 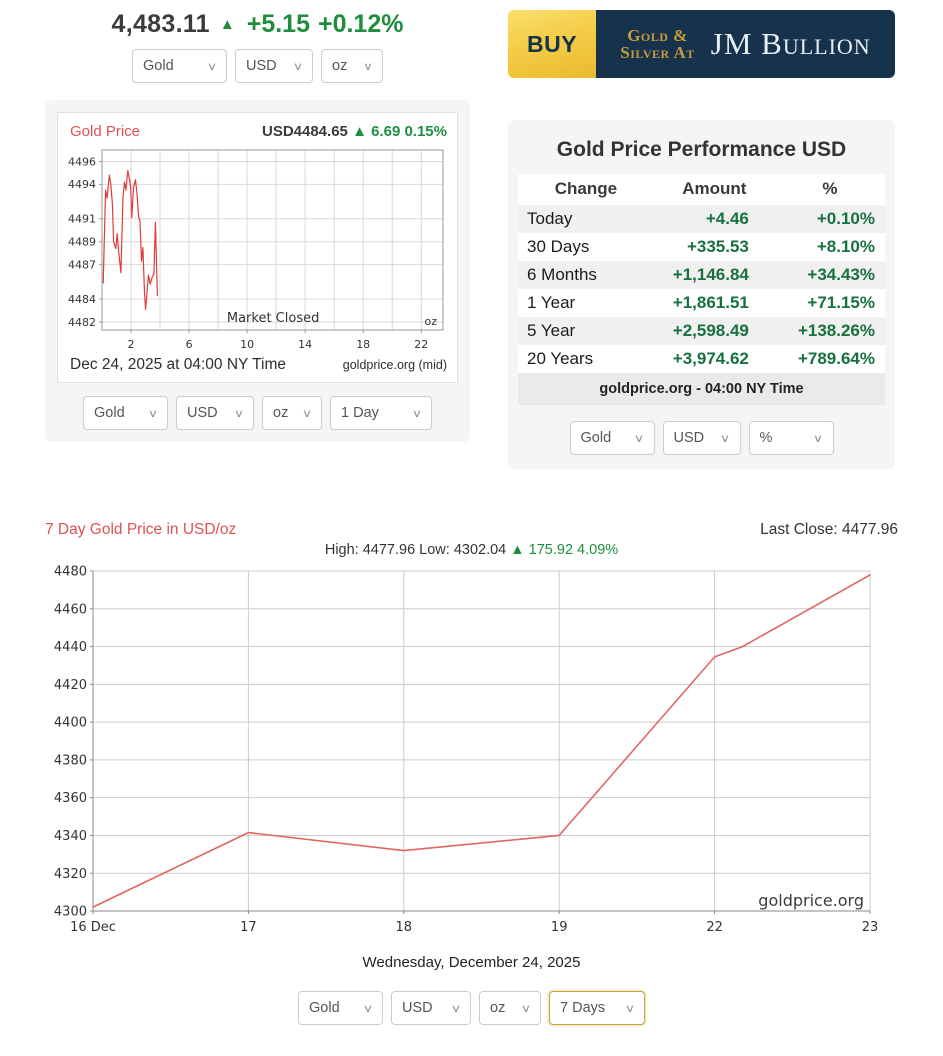 I want to click on tagline-line1: Gold &, so click(x=657, y=35).